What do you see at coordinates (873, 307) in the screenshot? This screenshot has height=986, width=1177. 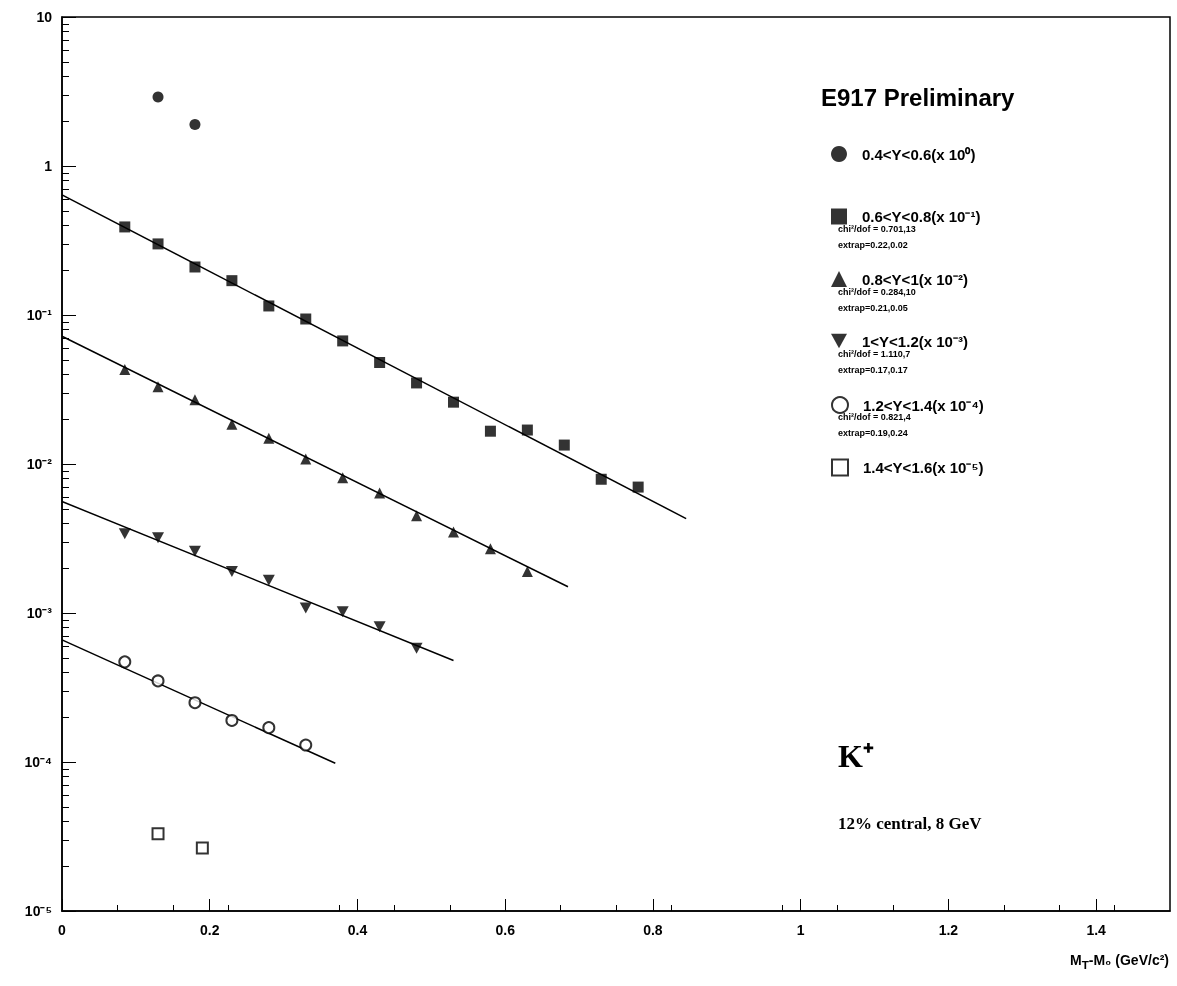 I see `annotation: extrap=0.21,0.05` at bounding box center [873, 307].